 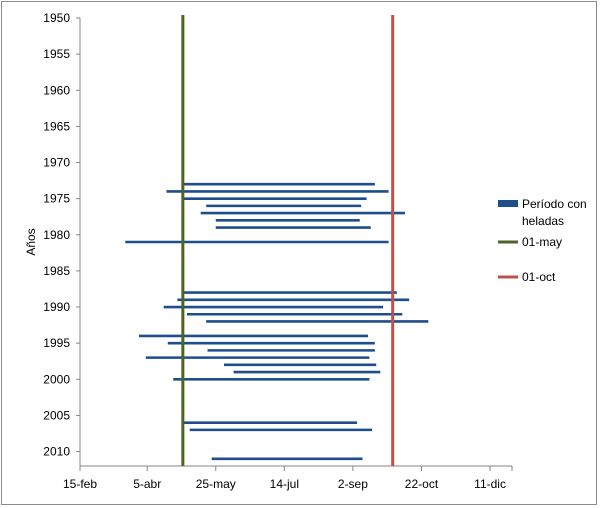 What do you see at coordinates (422, 484) in the screenshot?
I see `x-tick-label: 22-oct` at bounding box center [422, 484].